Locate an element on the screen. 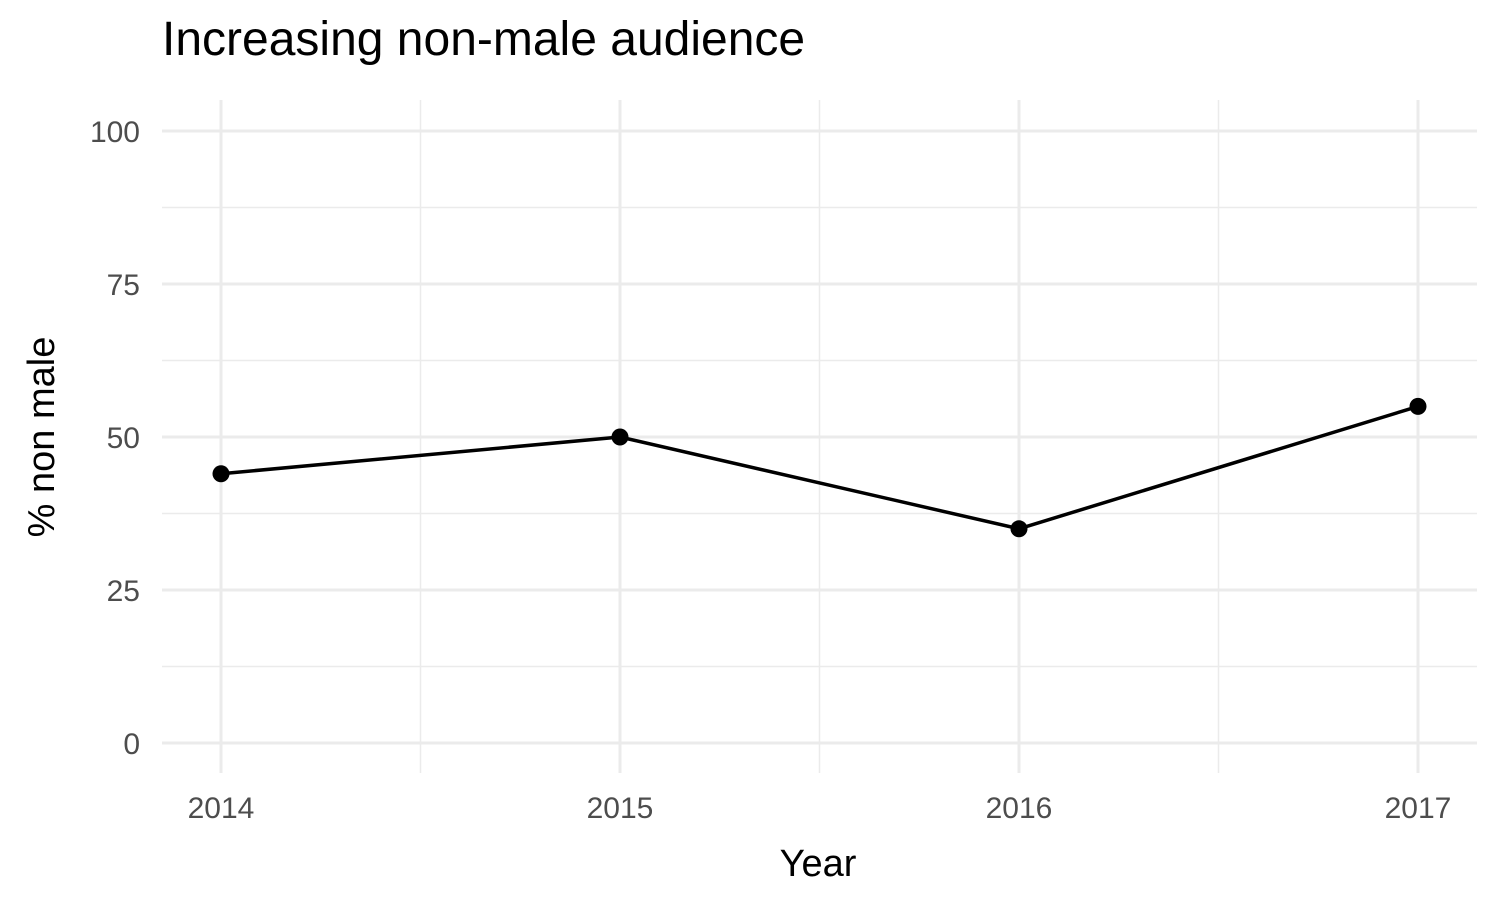  x-axis-title: Year is located at coordinates (818, 864).